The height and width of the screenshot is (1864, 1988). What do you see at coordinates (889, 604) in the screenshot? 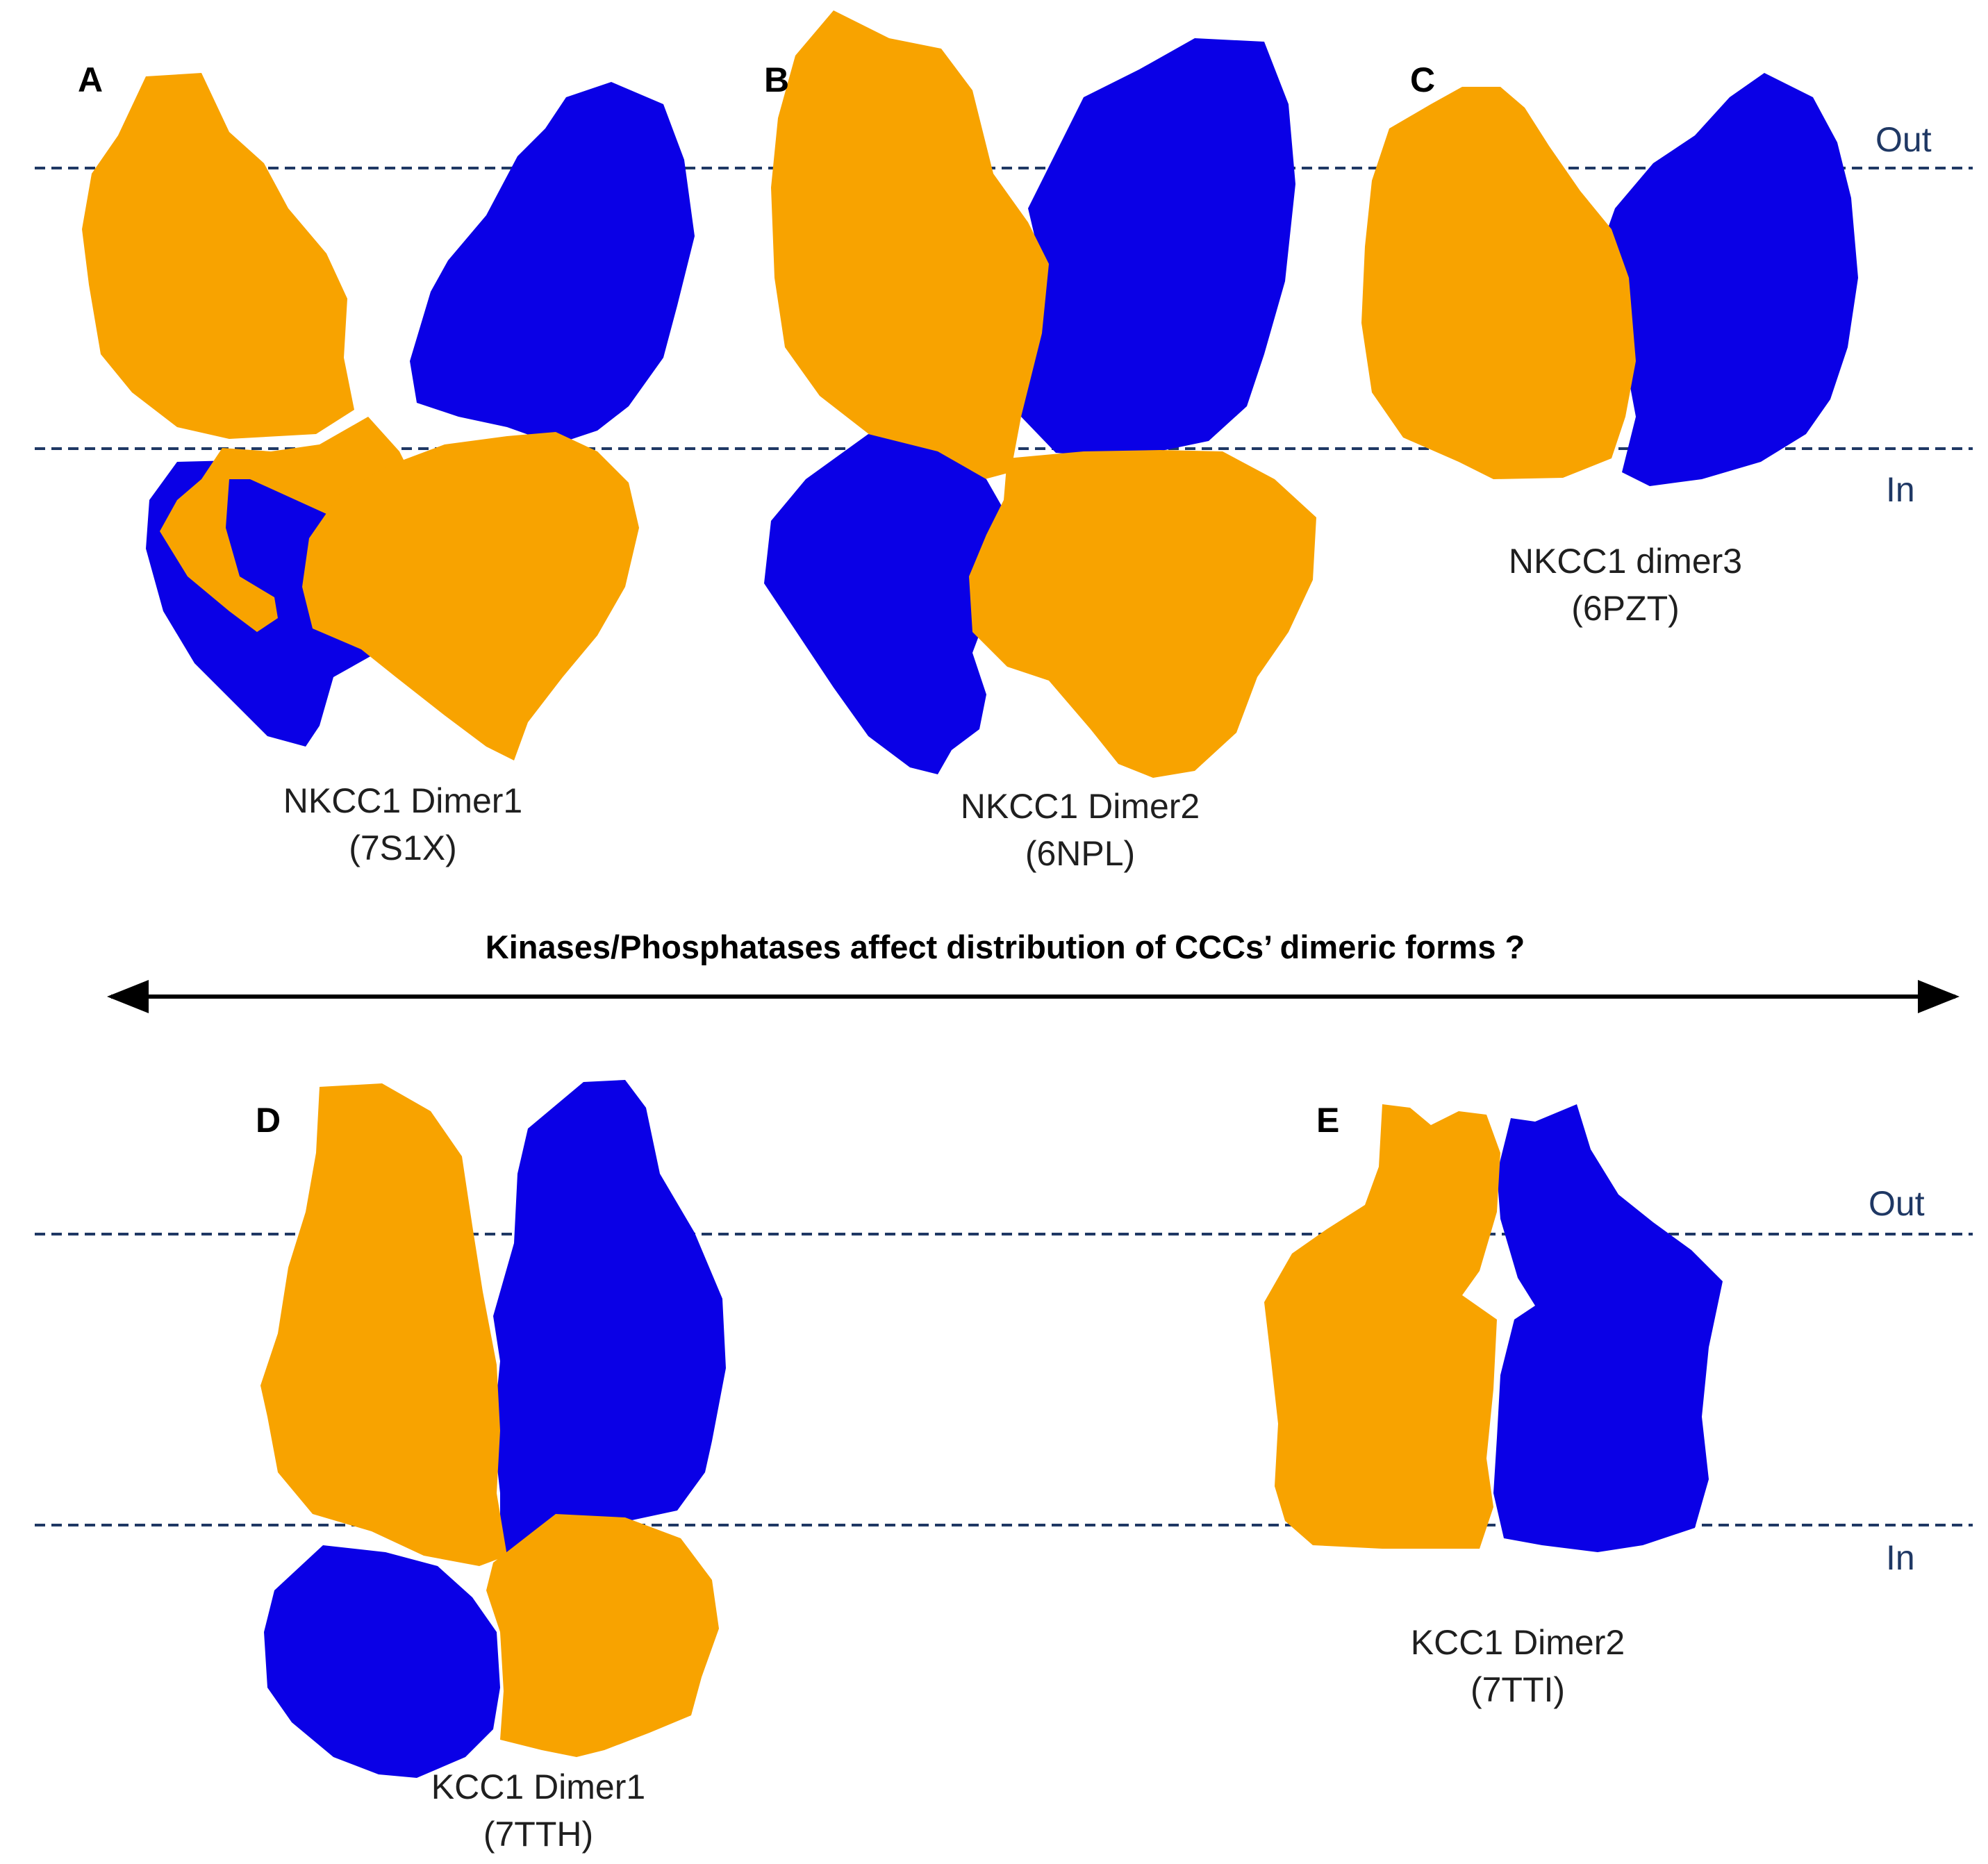
I see `panel-b-blue-lower-monomer` at bounding box center [889, 604].